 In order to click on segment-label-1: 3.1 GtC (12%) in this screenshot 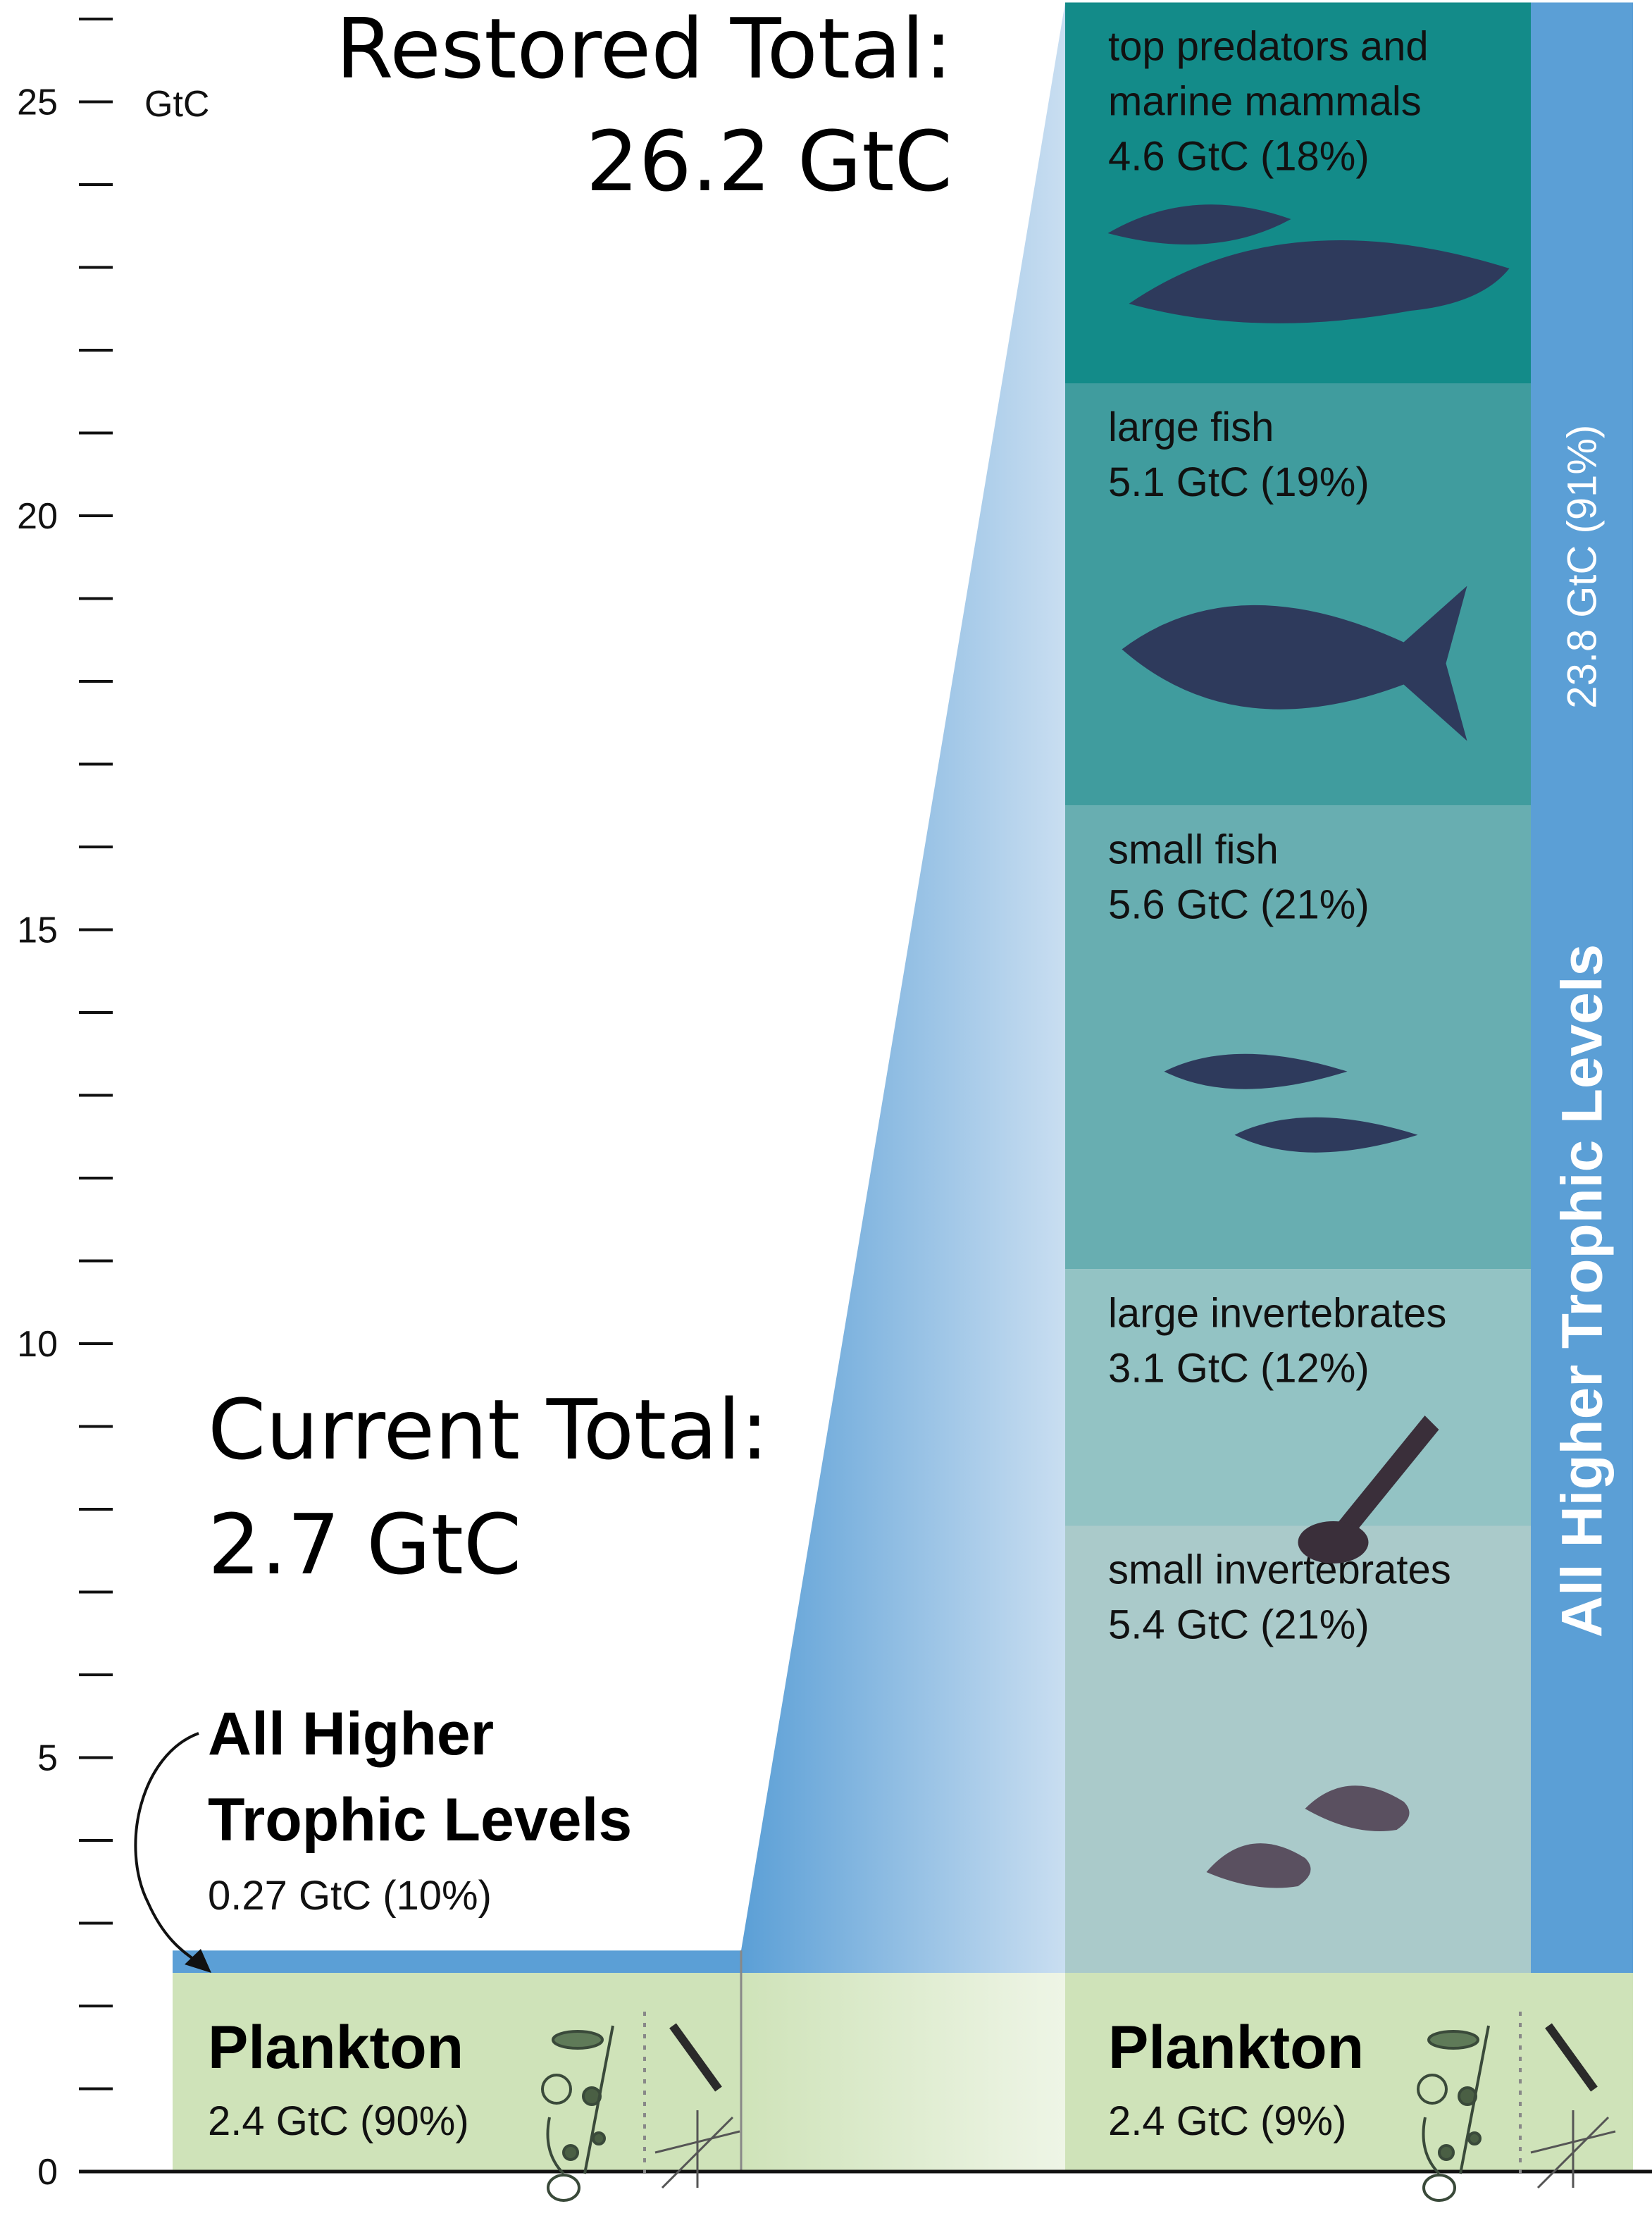, I will do `click(1239, 1368)`.